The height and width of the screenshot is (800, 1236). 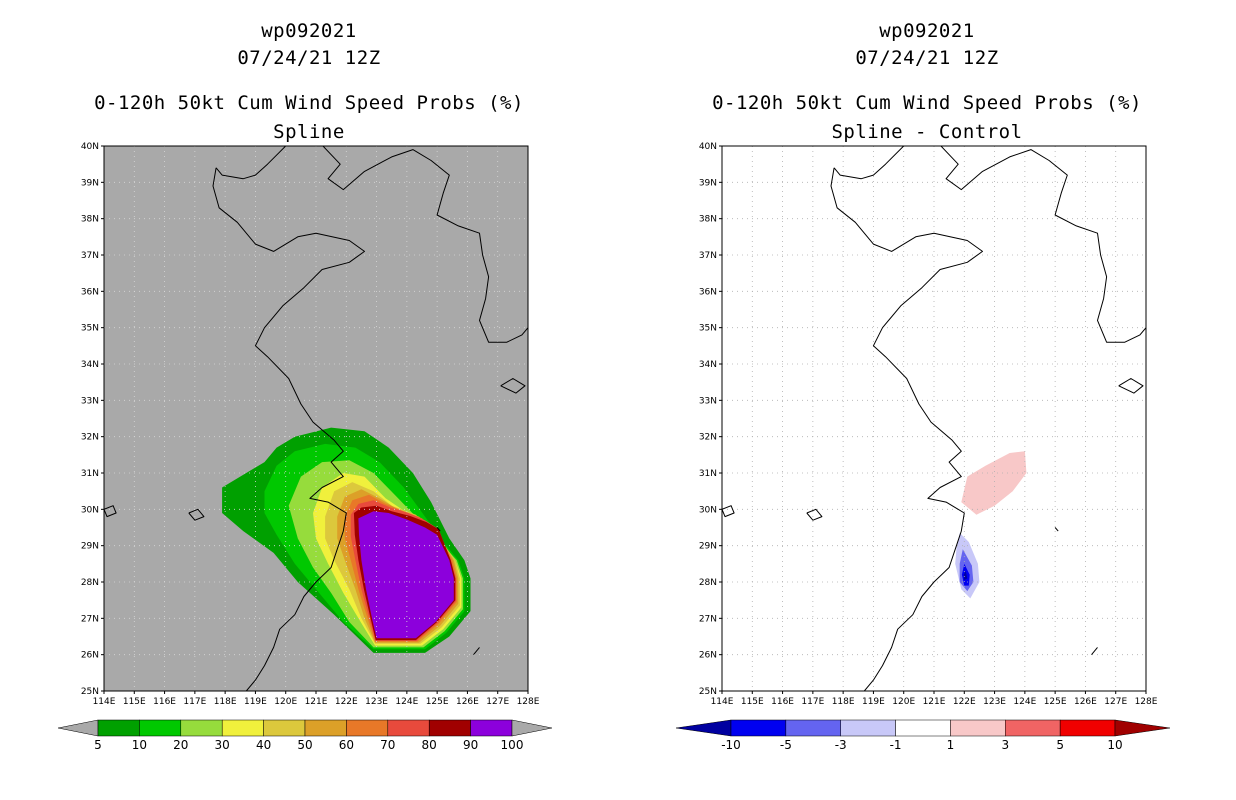 What do you see at coordinates (708, 692) in the screenshot?
I see `y-tick-label: 25N` at bounding box center [708, 692].